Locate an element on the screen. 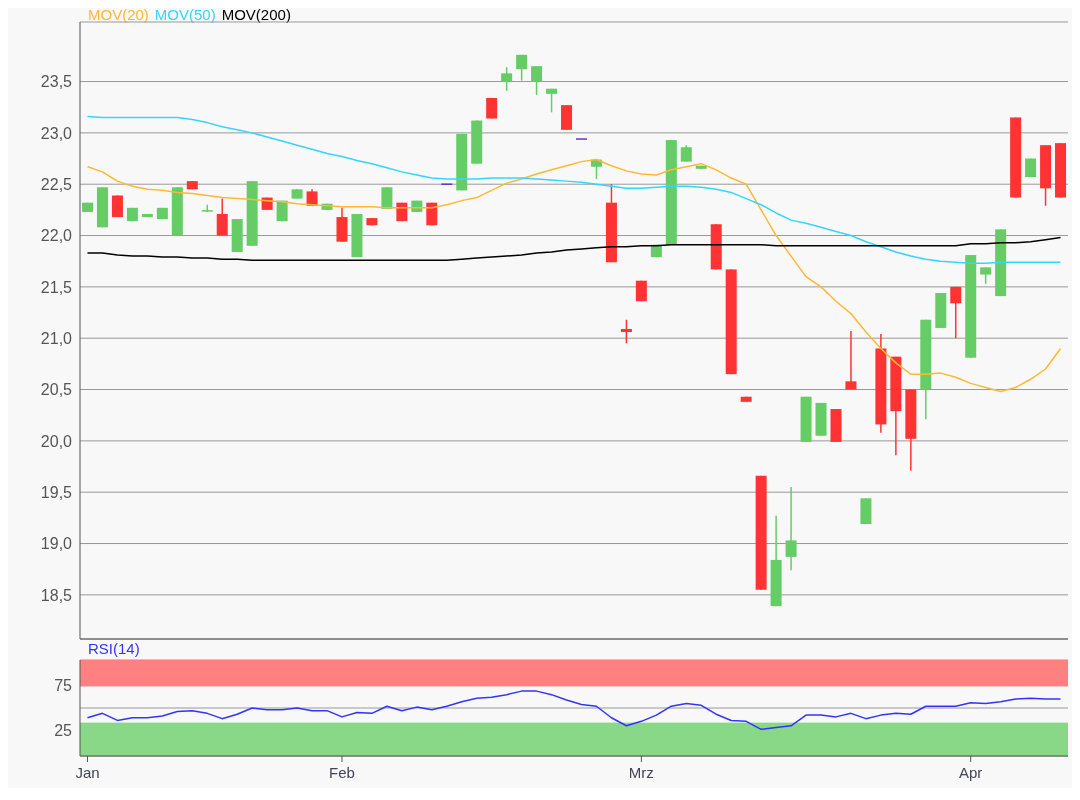 This screenshot has width=1080, height=800. text: MOV(50) is located at coordinates (185, 14).